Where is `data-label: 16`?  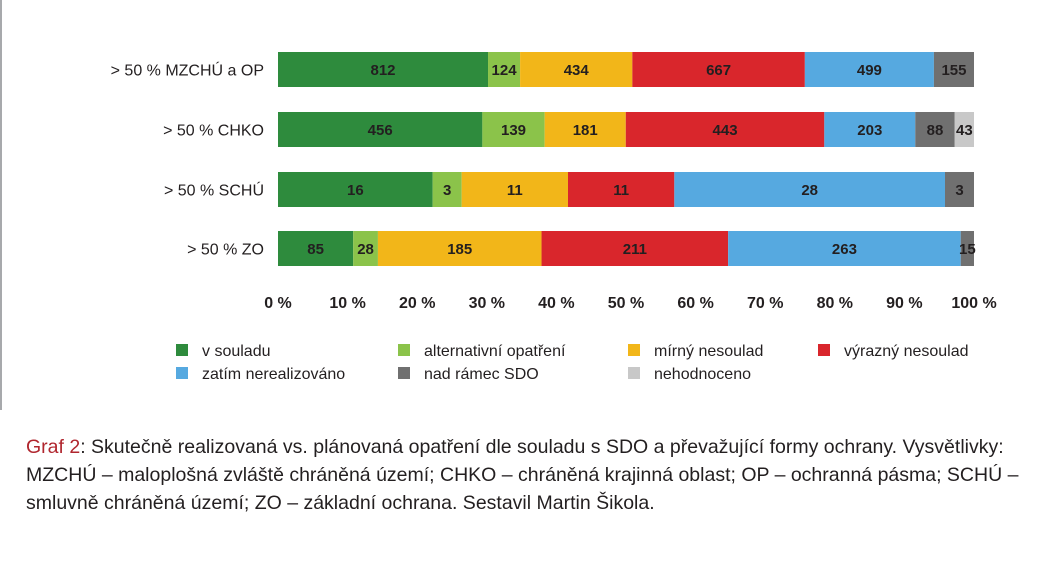 data-label: 16 is located at coordinates (355, 190).